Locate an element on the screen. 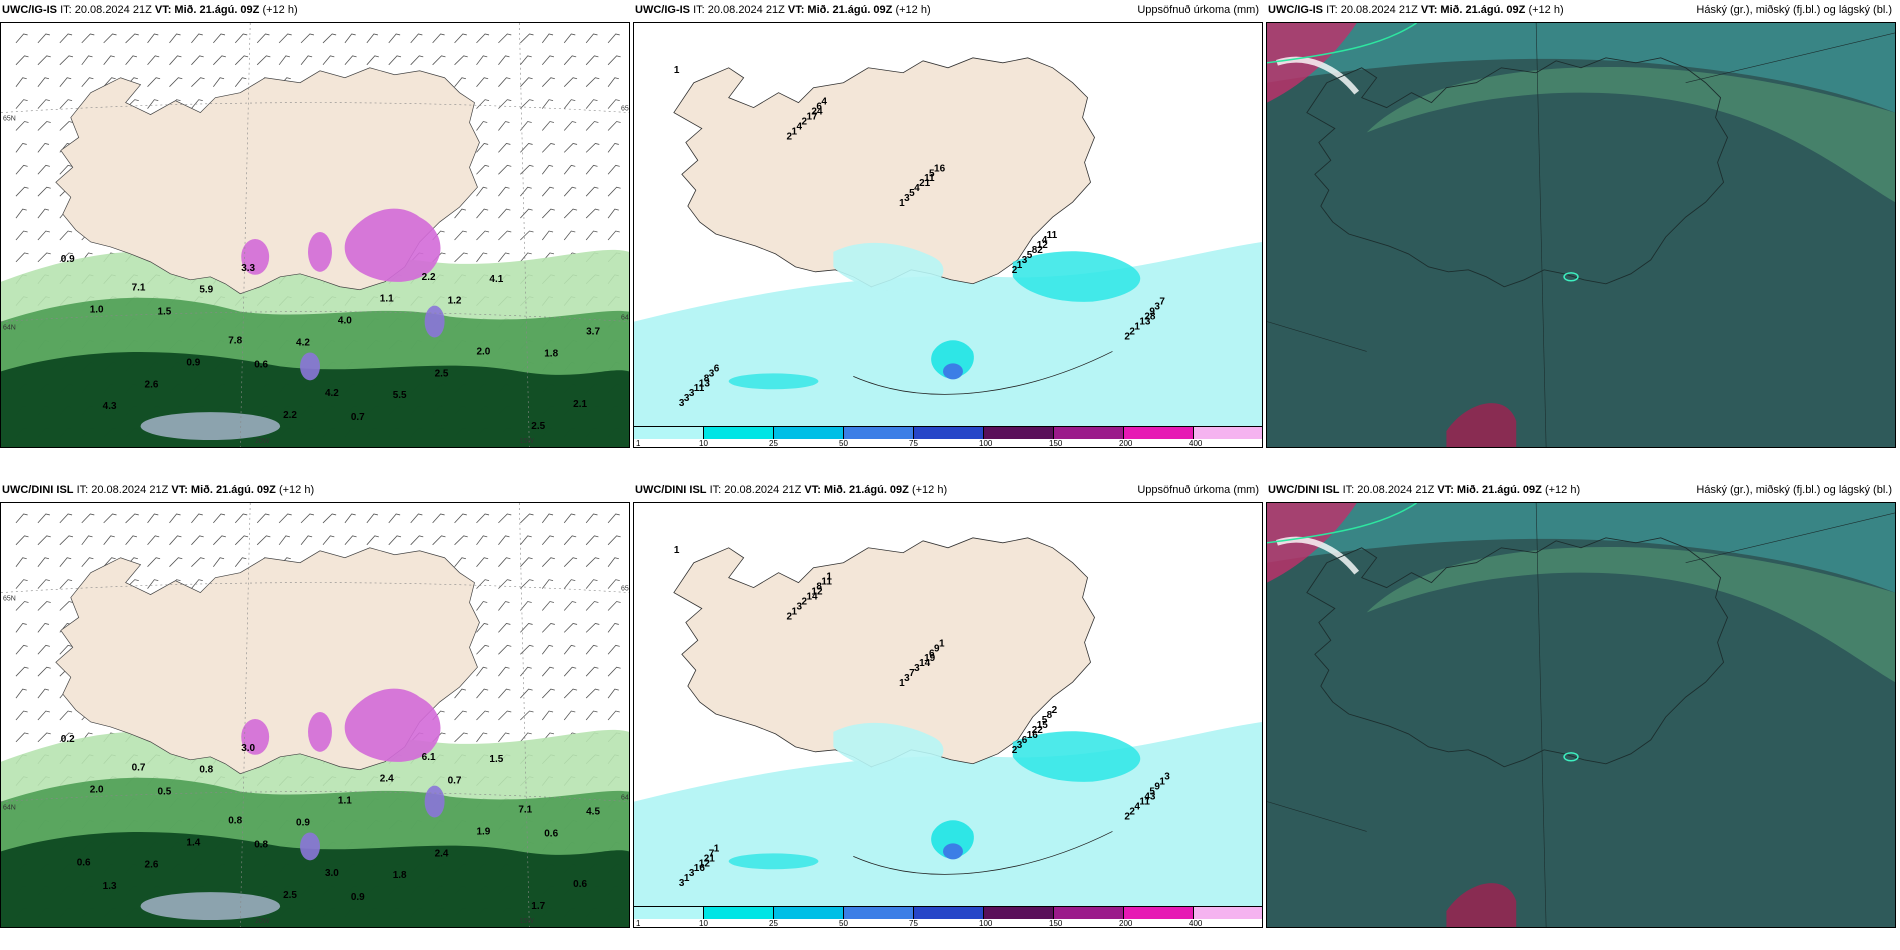 The image size is (1900, 950). precip-value-label: 0.5 is located at coordinates (165, 792).